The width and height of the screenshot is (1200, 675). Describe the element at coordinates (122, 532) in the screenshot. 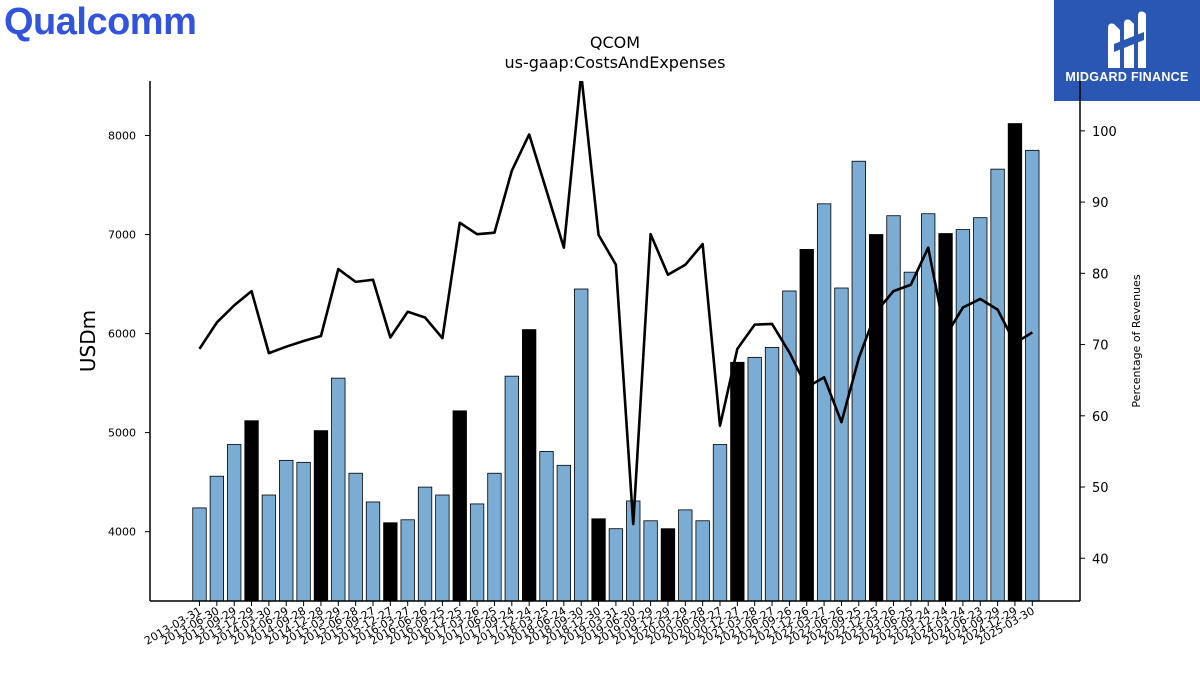

I see `y-tick-label: 4000` at that location.